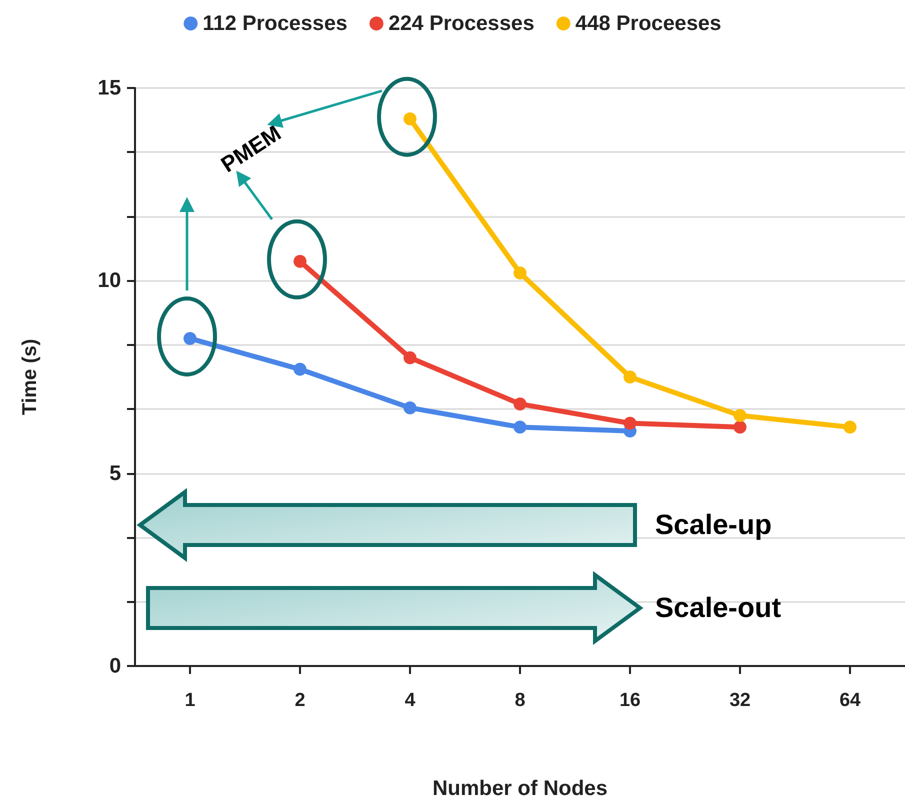 Image resolution: width=905 pixels, height=804 pixels. What do you see at coordinates (115, 666) in the screenshot?
I see `y-tick-label: 0` at bounding box center [115, 666].